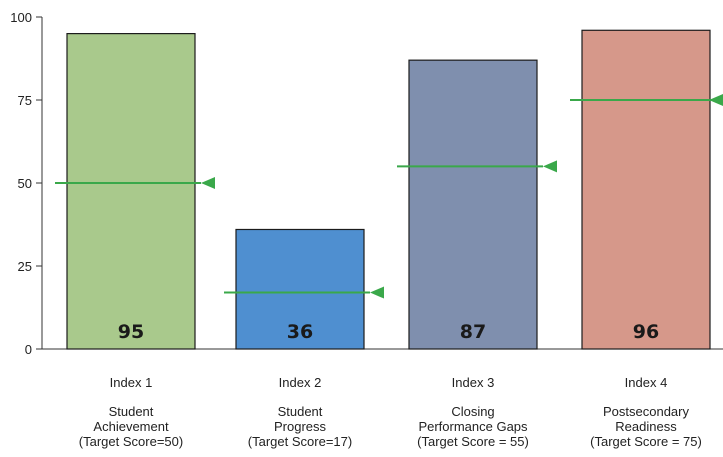  Describe the element at coordinates (28, 349) in the screenshot. I see `y-tick-label: 0` at that location.